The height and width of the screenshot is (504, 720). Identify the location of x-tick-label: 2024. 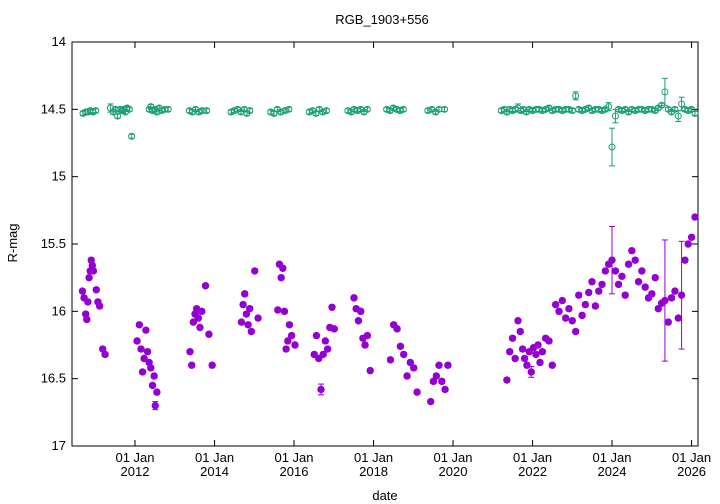
(612, 471).